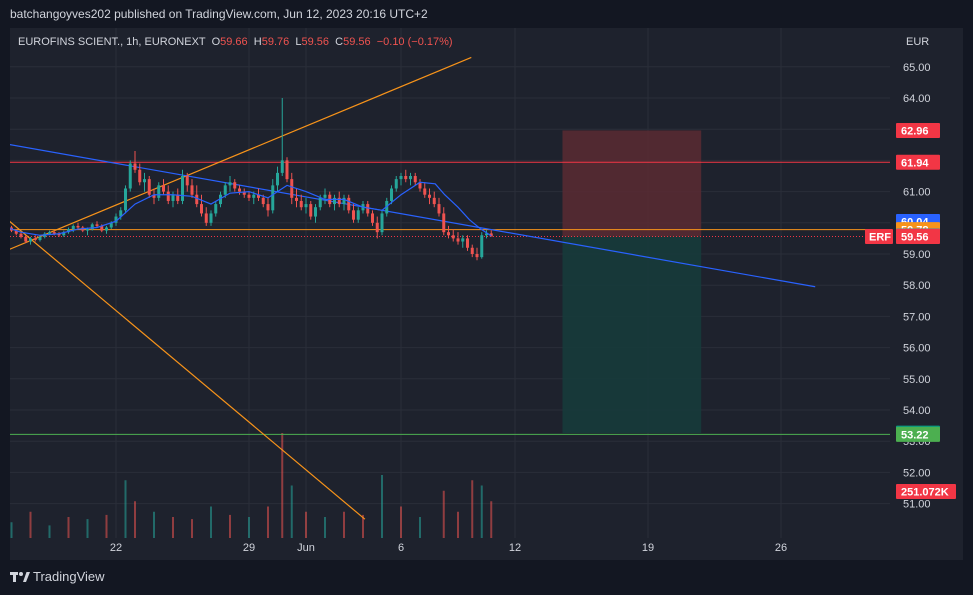 The width and height of the screenshot is (973, 595). I want to click on y-tick-label: 64.00, so click(917, 99).